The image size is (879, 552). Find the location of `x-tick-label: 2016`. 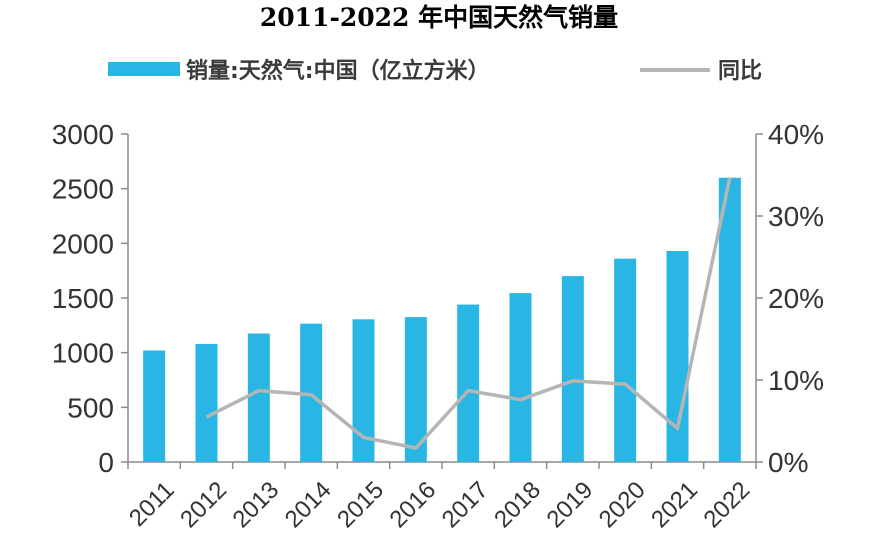

x-tick-label: 2016 is located at coordinates (413, 504).